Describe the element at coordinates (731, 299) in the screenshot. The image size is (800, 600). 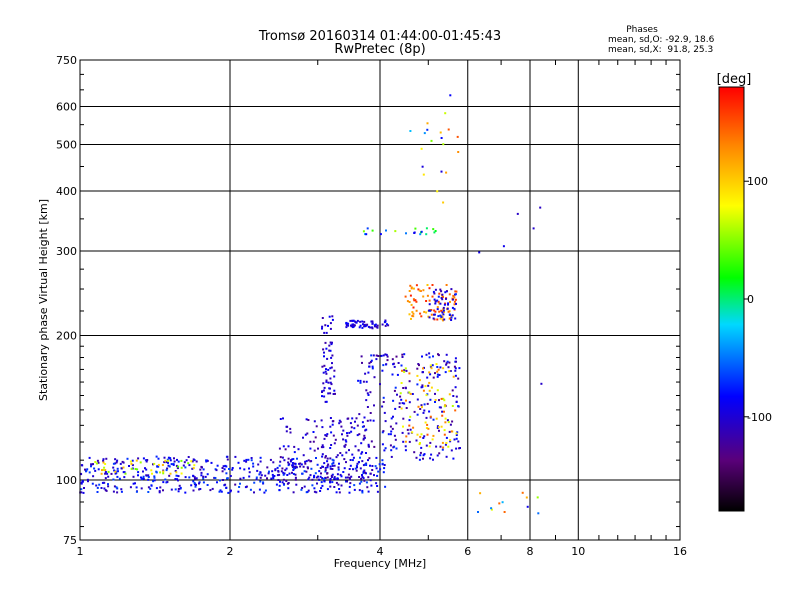
I see `colorbar` at that location.